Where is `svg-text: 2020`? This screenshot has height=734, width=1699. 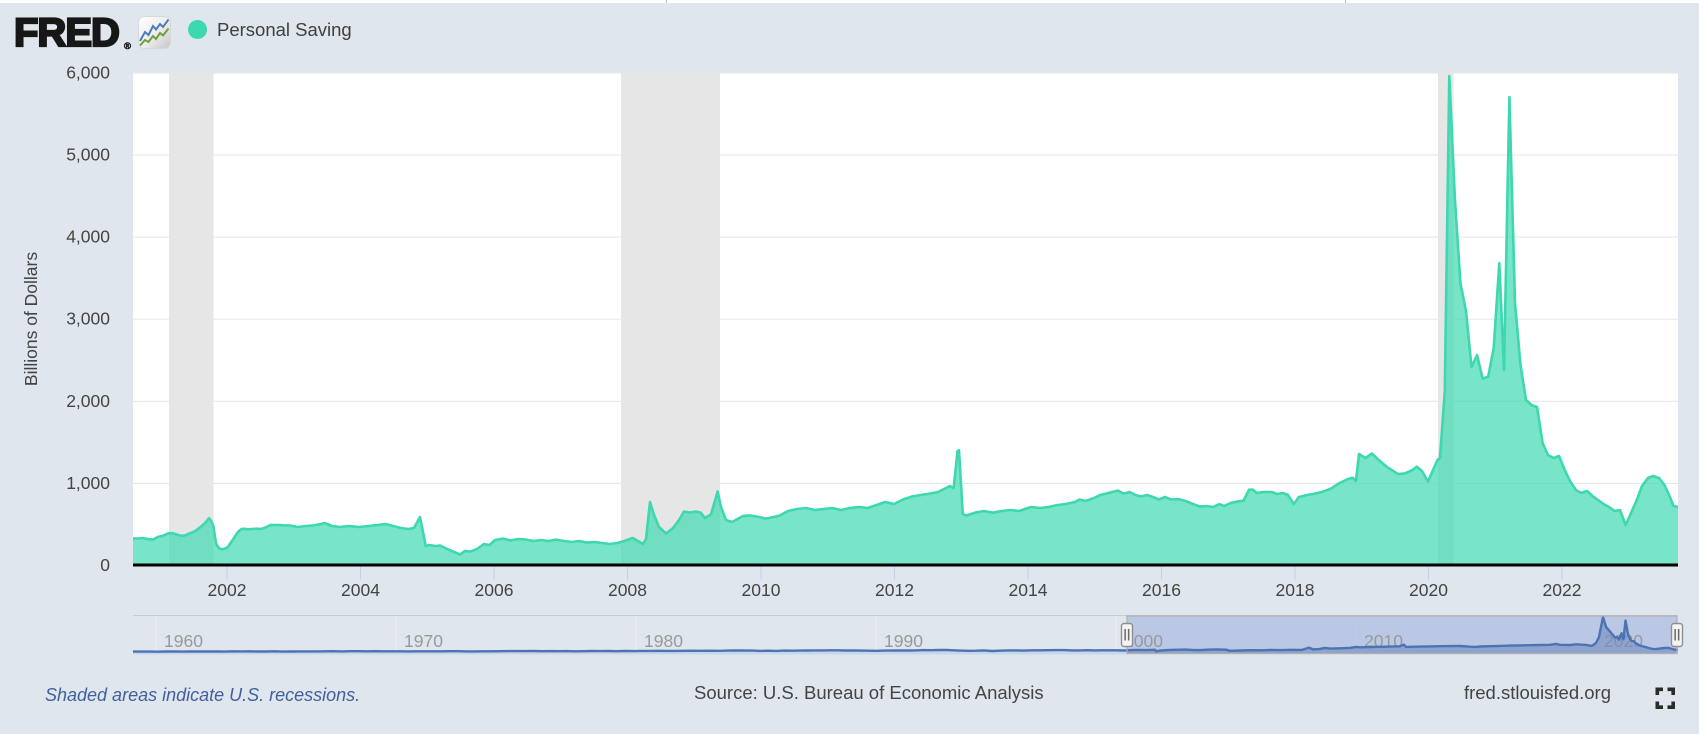 svg-text: 2020 is located at coordinates (1428, 590).